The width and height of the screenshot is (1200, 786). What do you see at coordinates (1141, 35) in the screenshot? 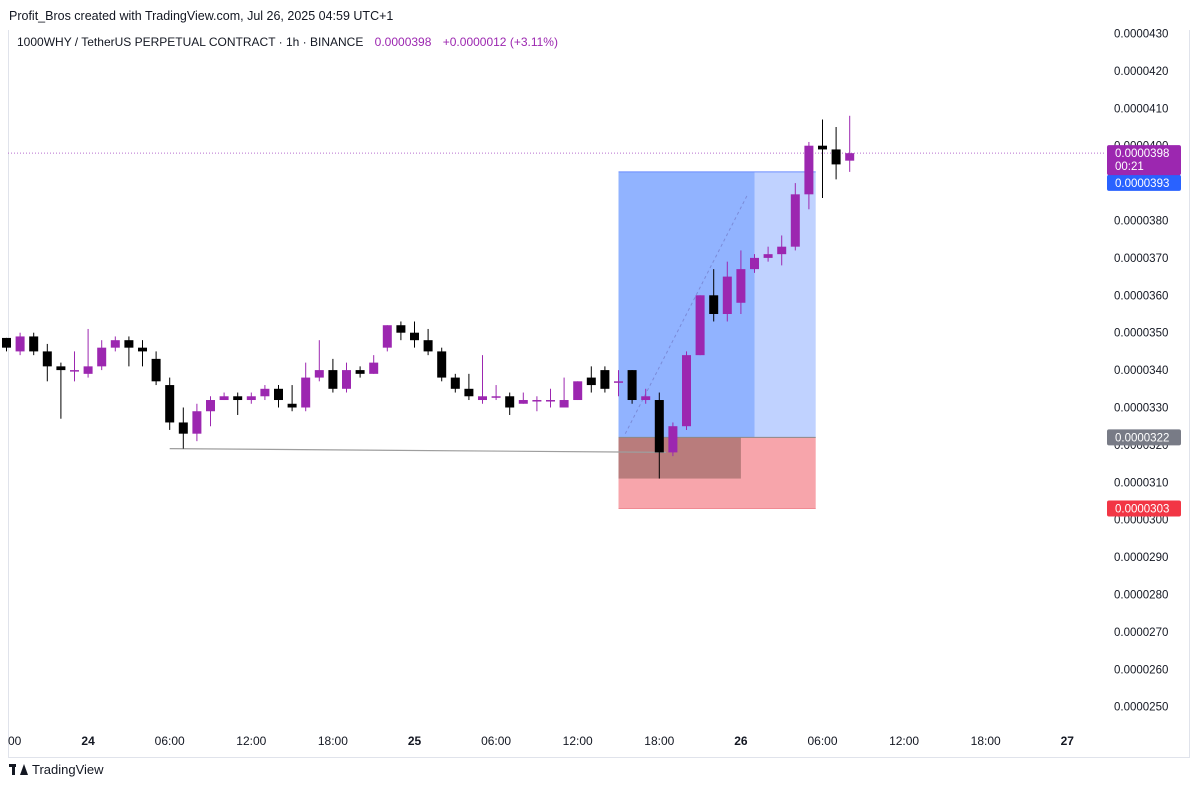
I see `y-axis-tick-label: 0.0000430` at bounding box center [1141, 35].